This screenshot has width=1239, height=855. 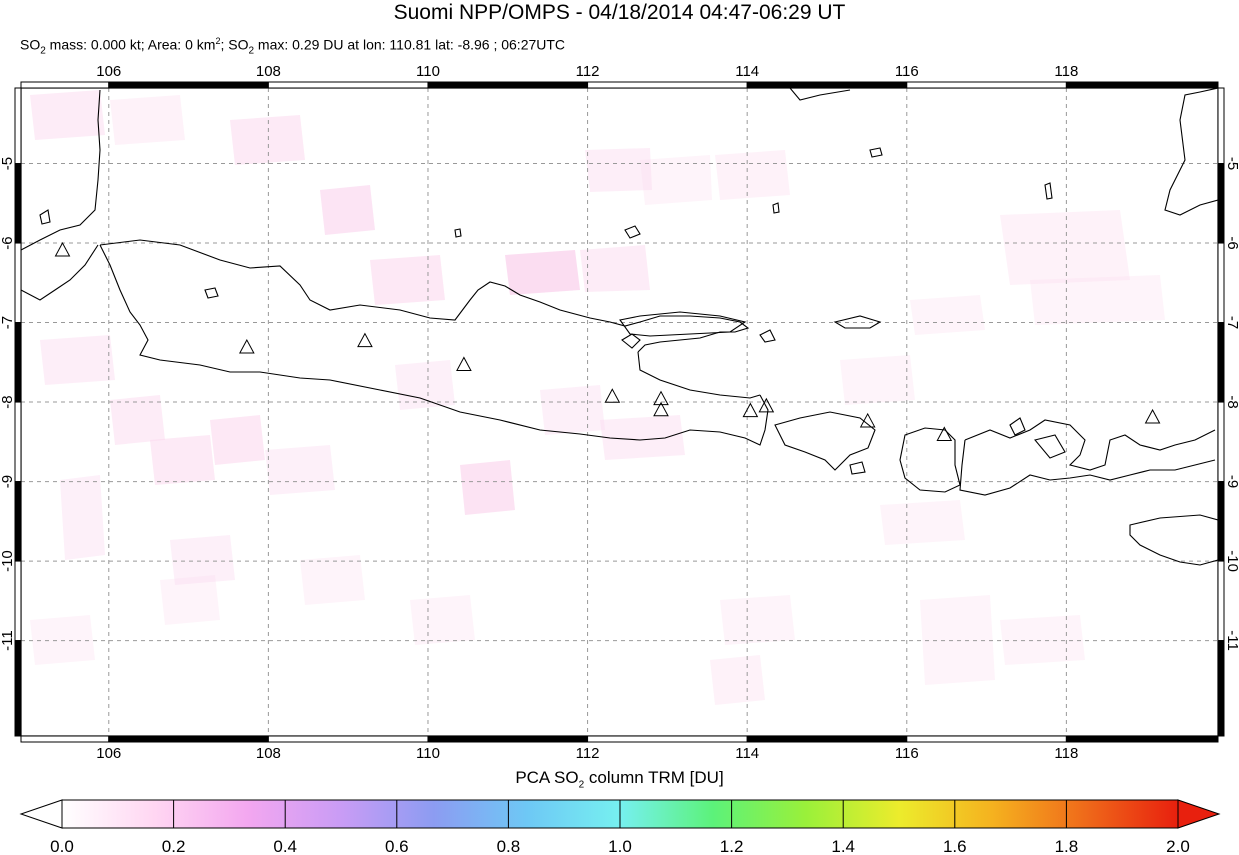 What do you see at coordinates (41, 814) in the screenshot?
I see `colorbar-under-arrow` at bounding box center [41, 814].